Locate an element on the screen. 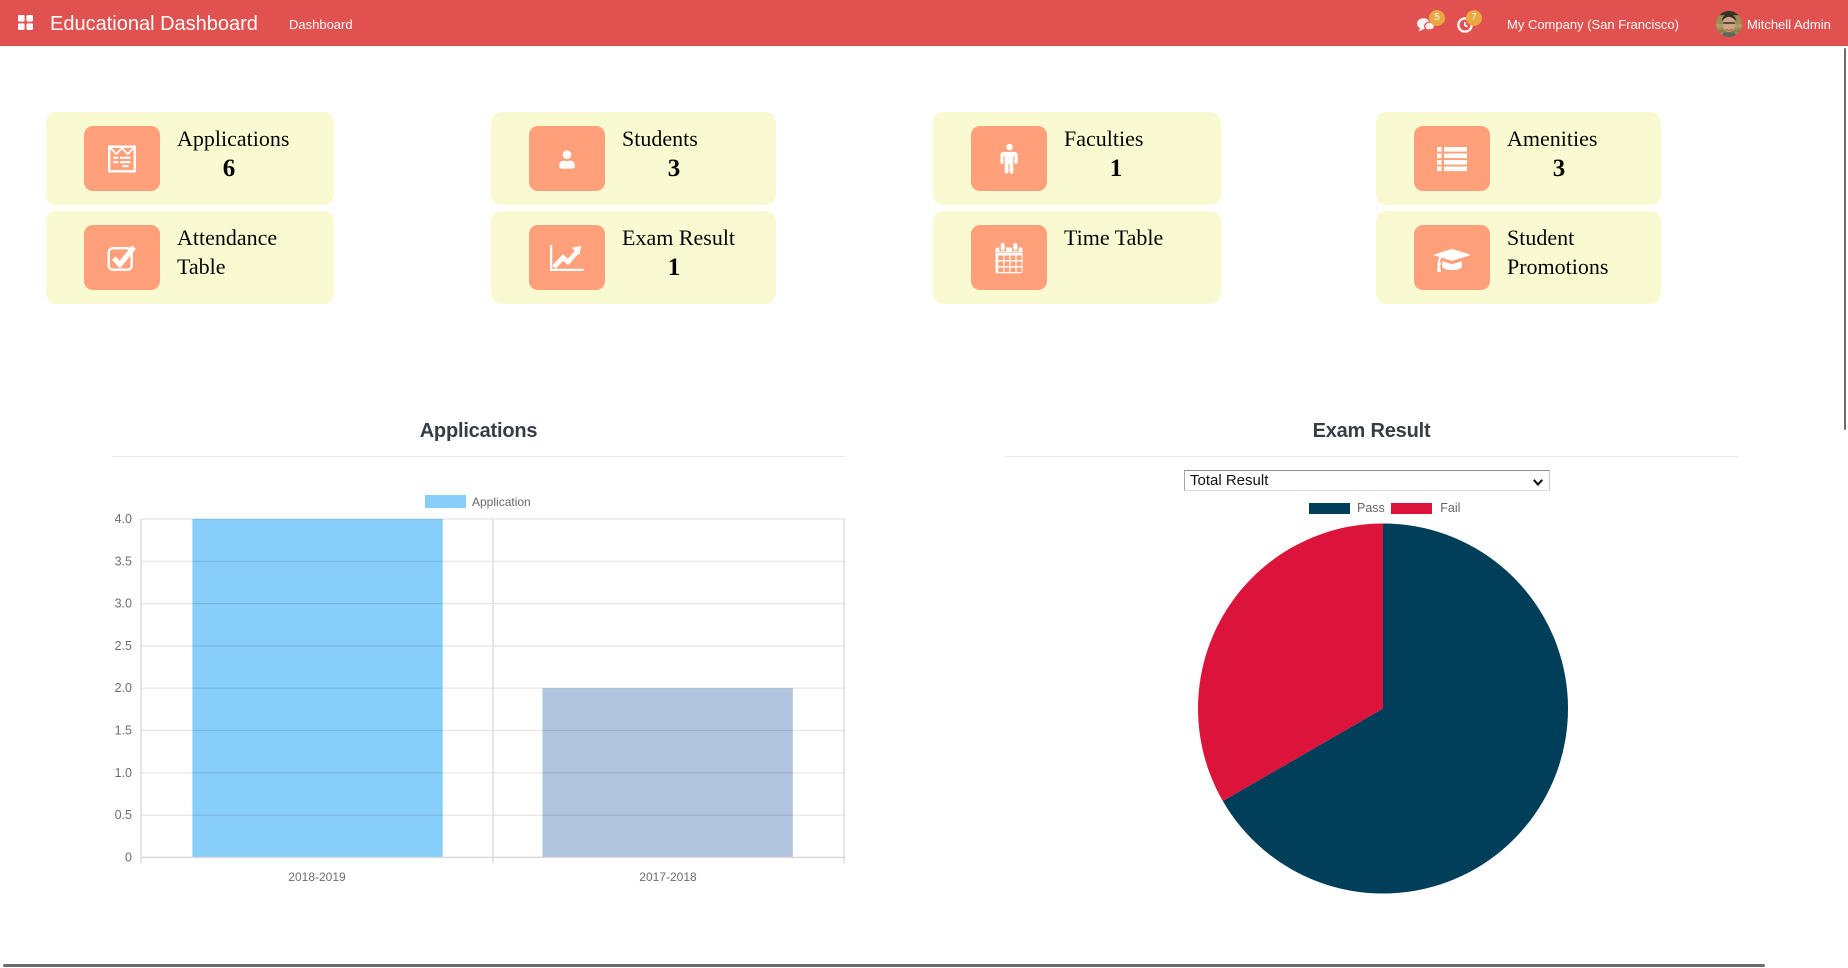  svg-text: 3.0 is located at coordinates (123, 604).